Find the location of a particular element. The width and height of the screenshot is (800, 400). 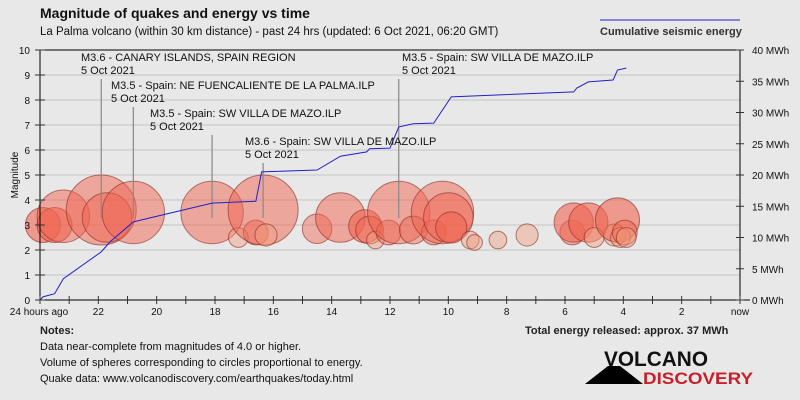

y2-tick-label: 5 MWh is located at coordinates (768, 270).